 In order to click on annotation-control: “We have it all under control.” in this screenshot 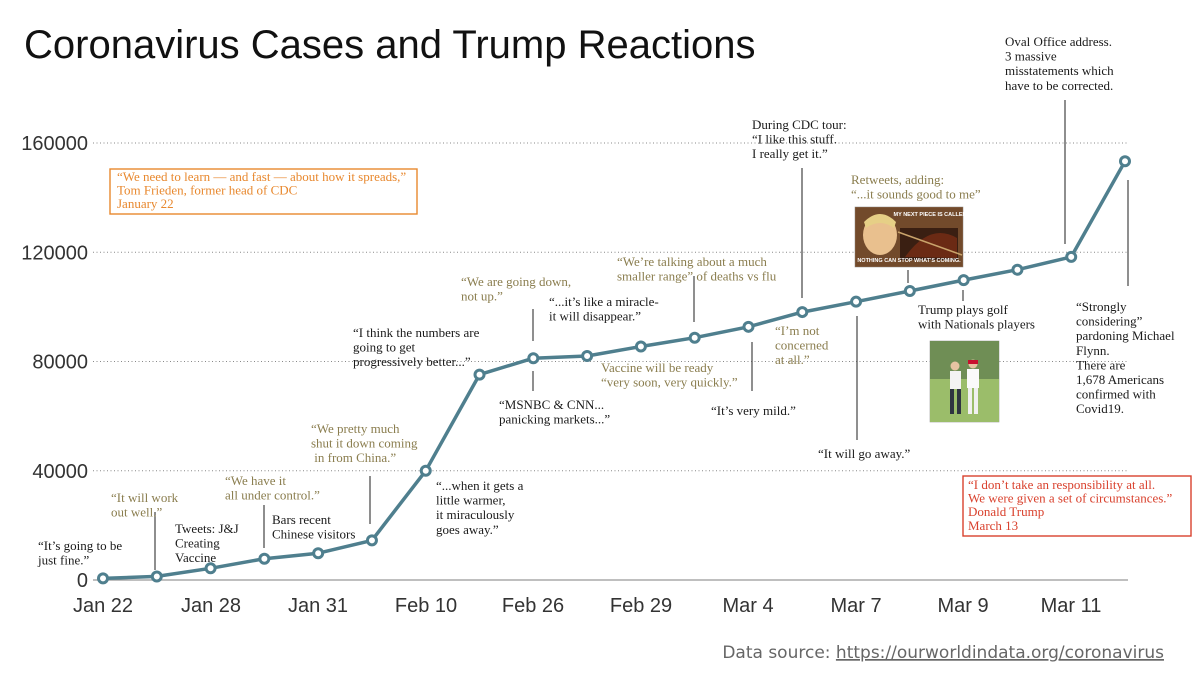, I will do `click(272, 488)`.